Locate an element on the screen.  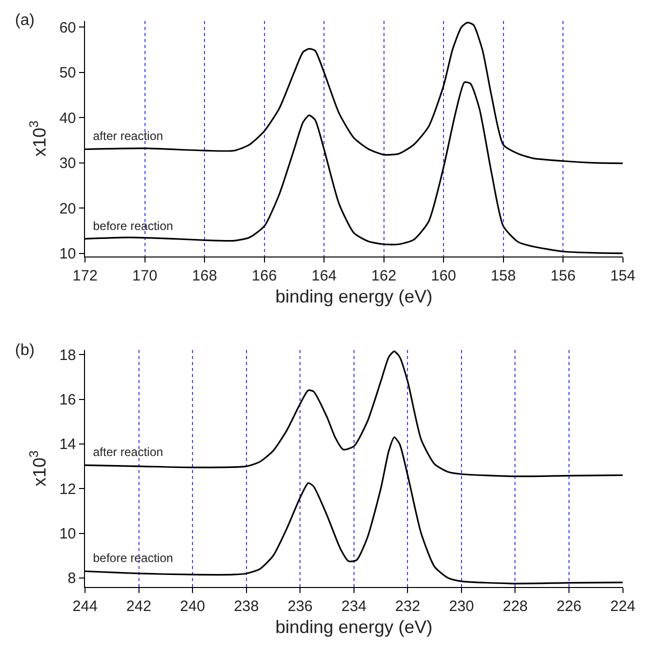
y-tick-label: 18 is located at coordinates (67, 355).